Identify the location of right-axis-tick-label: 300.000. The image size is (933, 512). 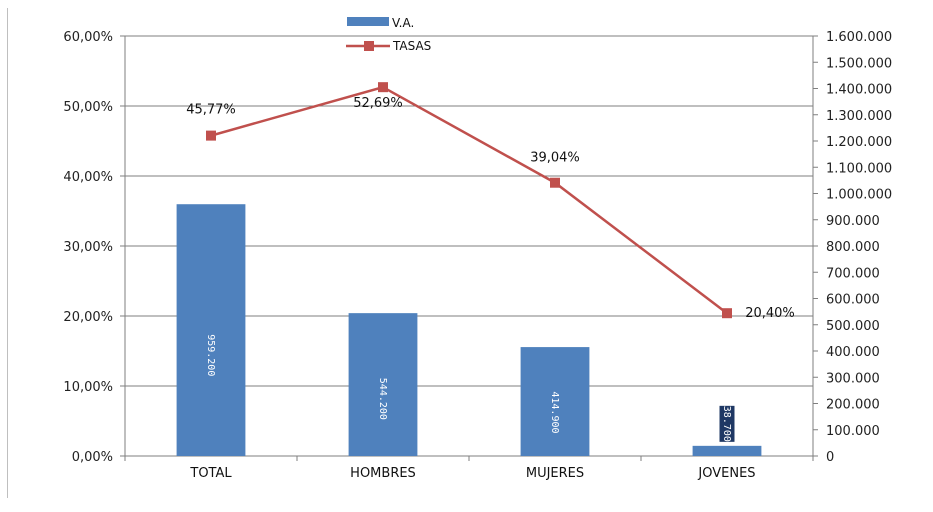
(853, 378).